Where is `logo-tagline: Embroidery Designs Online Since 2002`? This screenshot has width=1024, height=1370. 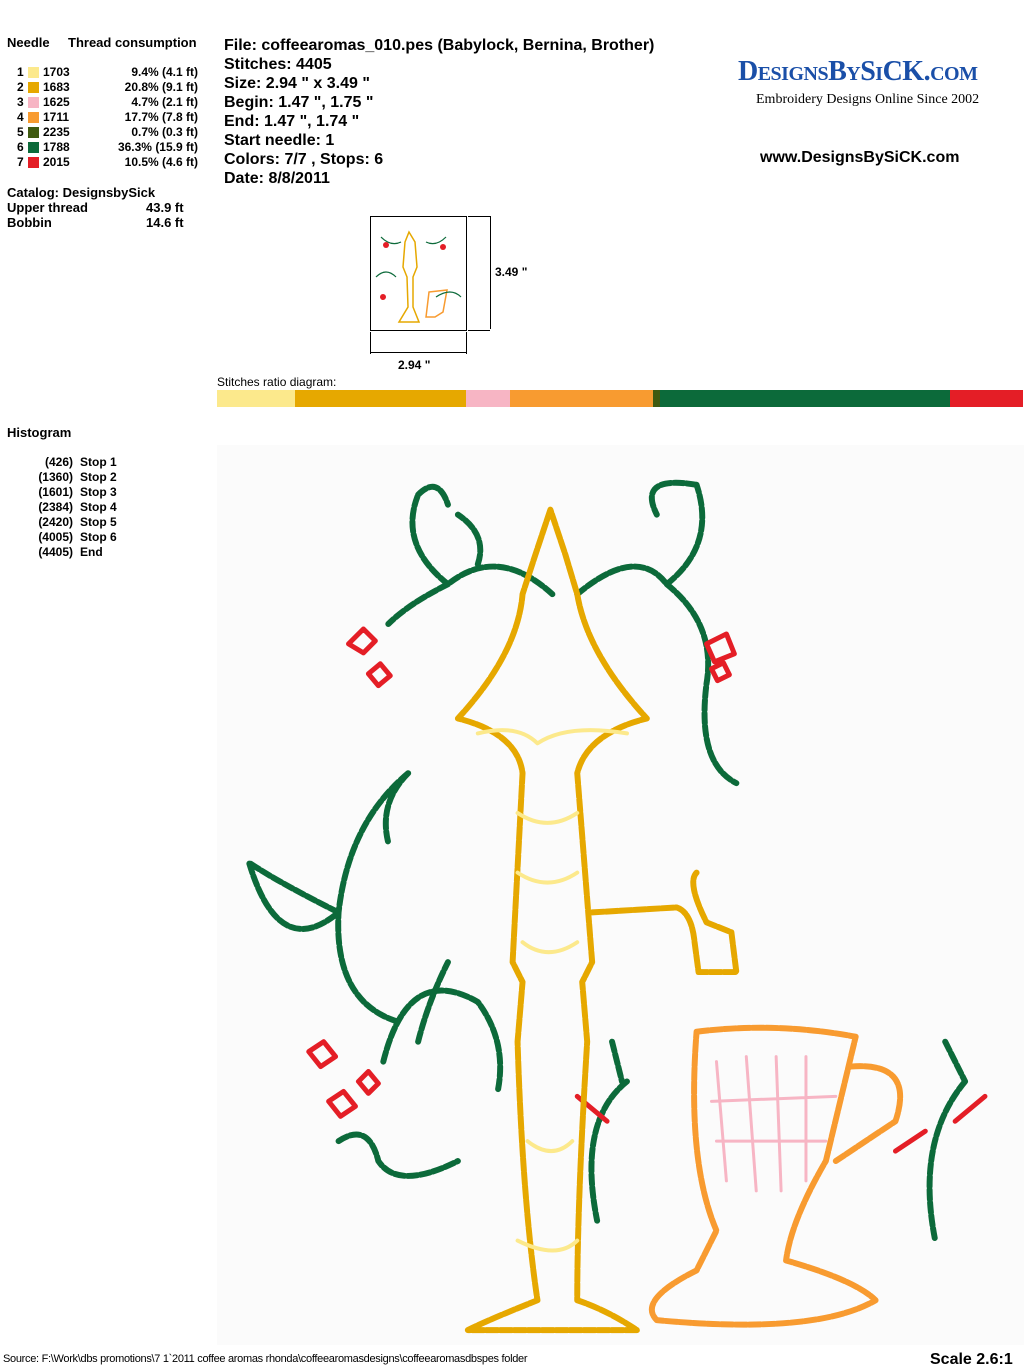
logo-tagline: Embroidery Designs Online Since 2002 is located at coordinates (868, 99).